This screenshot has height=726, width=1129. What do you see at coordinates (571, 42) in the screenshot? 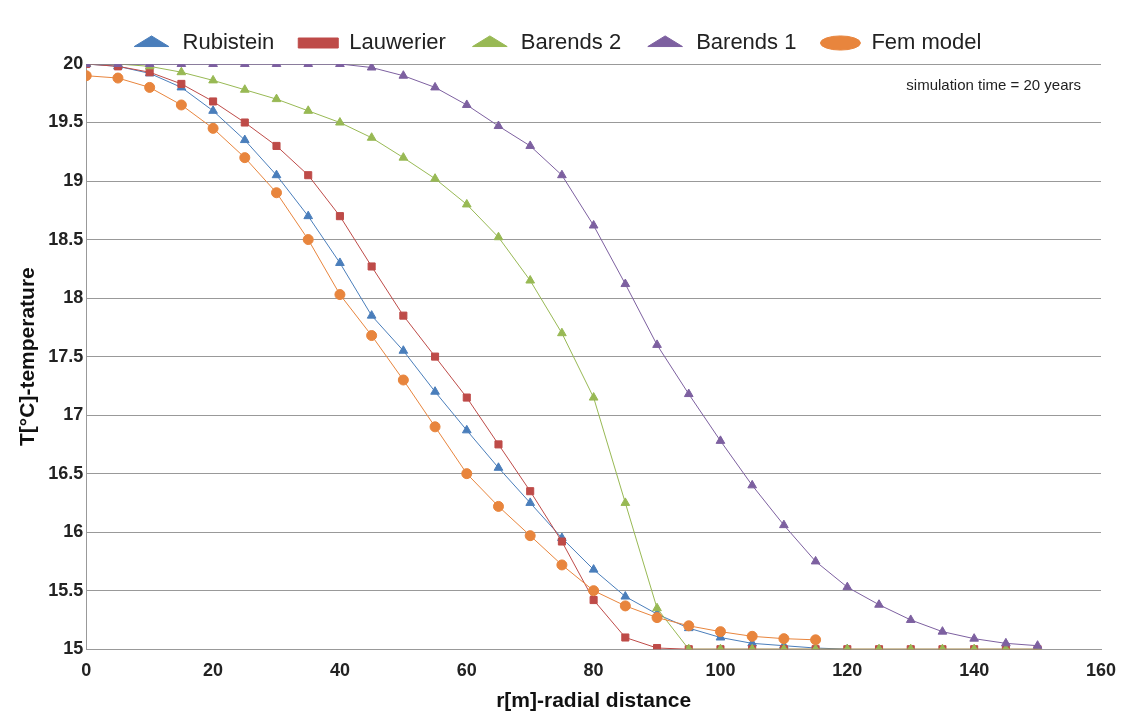
I see `legend-label: Barends 2` at bounding box center [571, 42].